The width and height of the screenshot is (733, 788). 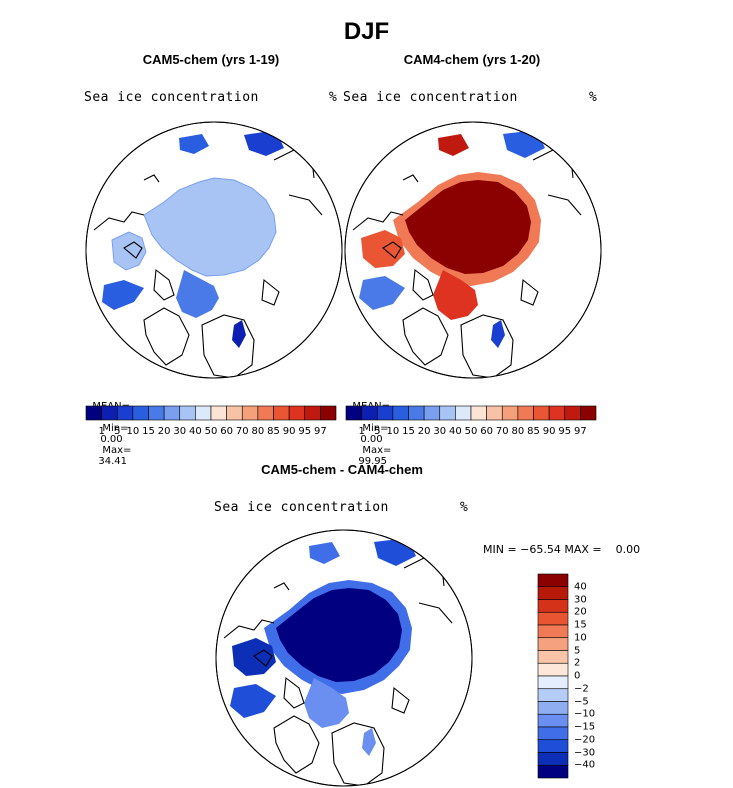 What do you see at coordinates (339, 635) in the screenshot?
I see `diff-central-arctic` at bounding box center [339, 635].